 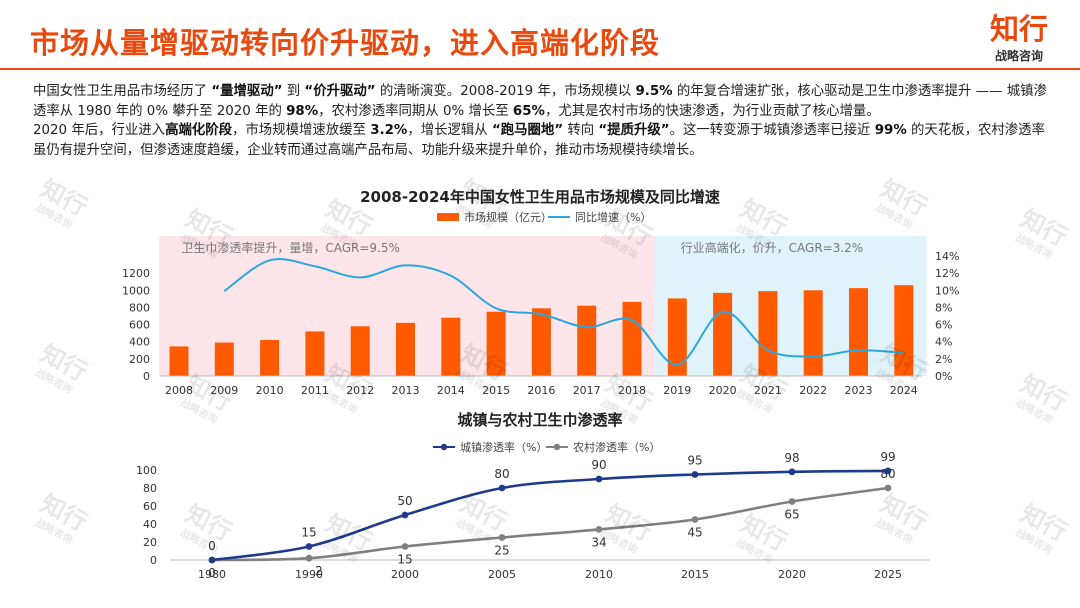 What do you see at coordinates (695, 474) in the screenshot?
I see `point-s0-2015` at bounding box center [695, 474].